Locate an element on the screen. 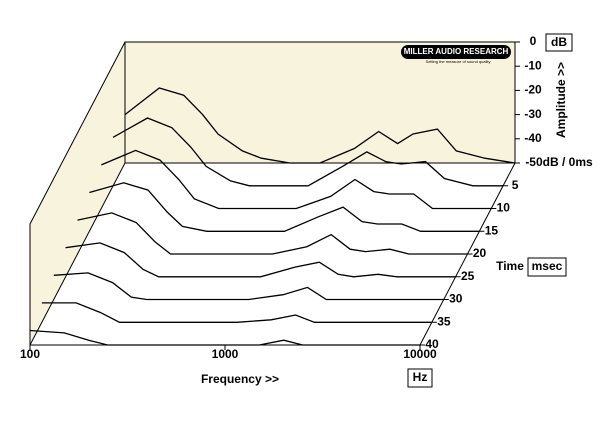  tagline: Setting the measure of sound quality is located at coordinates (458, 61).